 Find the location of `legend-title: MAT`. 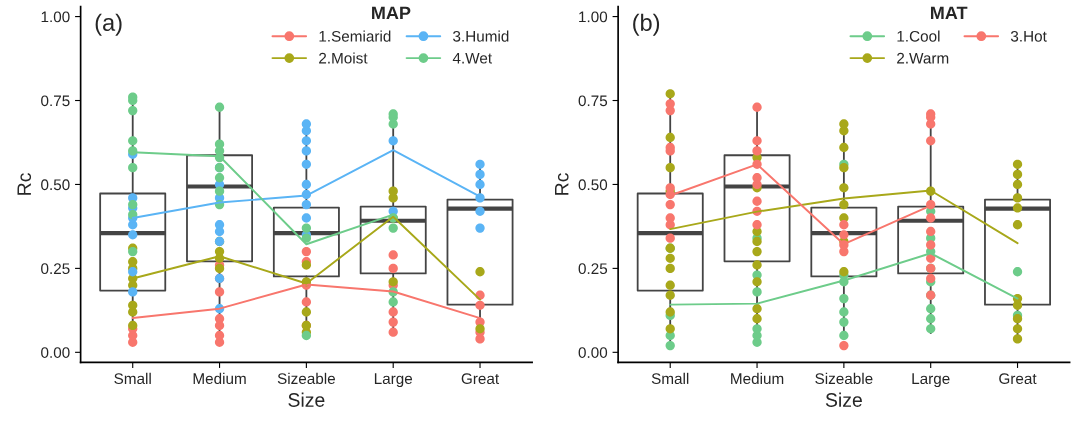

legend-title: MAT is located at coordinates (949, 13).